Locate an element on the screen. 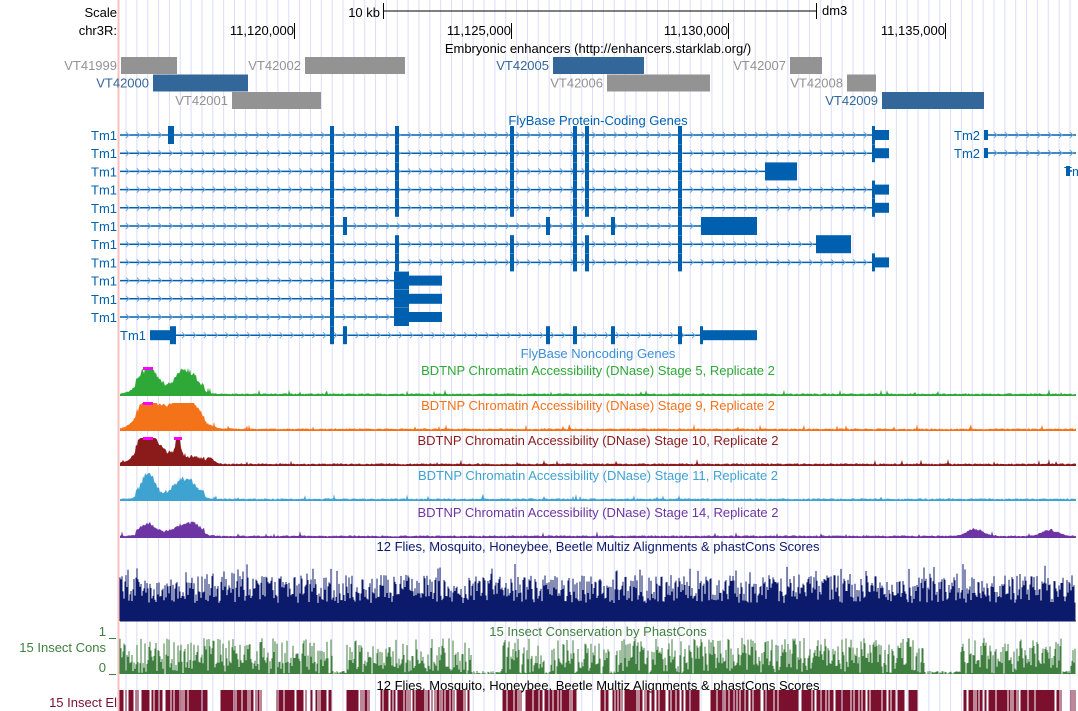 The image size is (1078, 711). enhancer-vt42008: VT42008 is located at coordinates (833, 83).